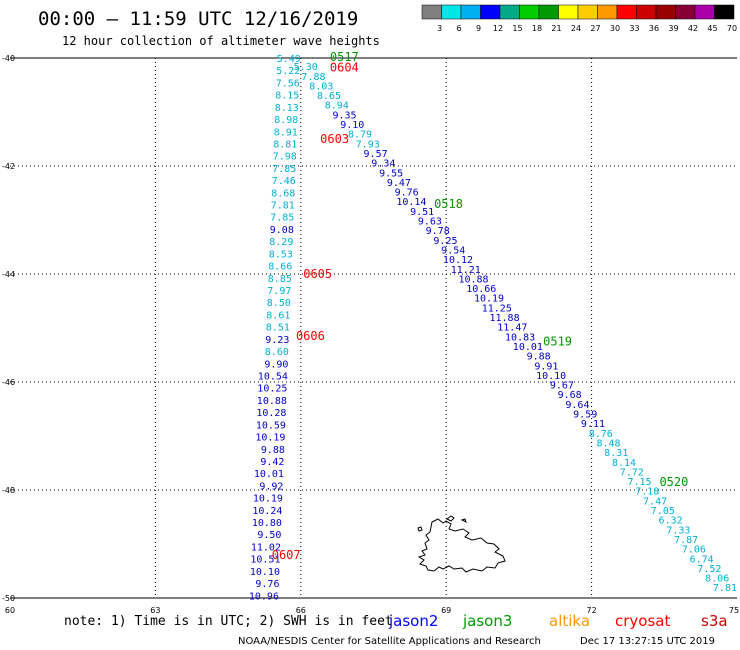  I want to click on pass-time-label: 0517, so click(344, 57).